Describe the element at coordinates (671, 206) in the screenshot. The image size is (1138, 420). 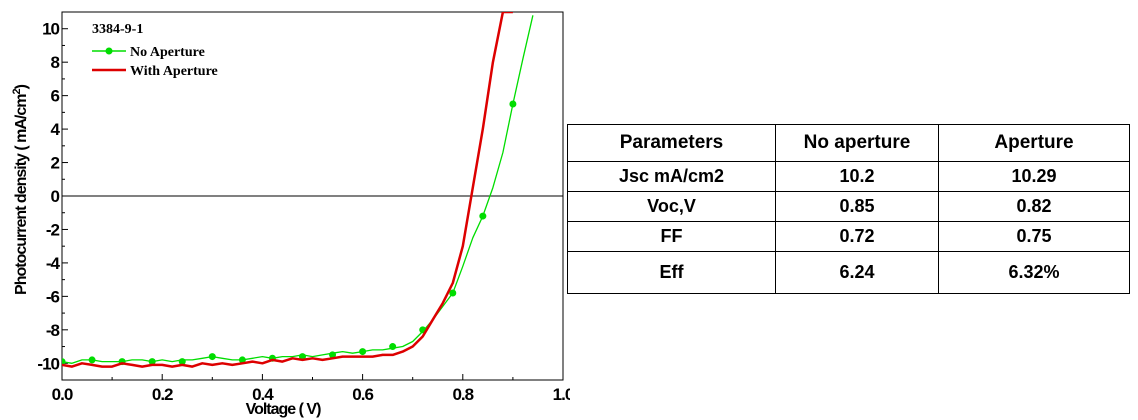
I see `row-label: Voc,V` at that location.